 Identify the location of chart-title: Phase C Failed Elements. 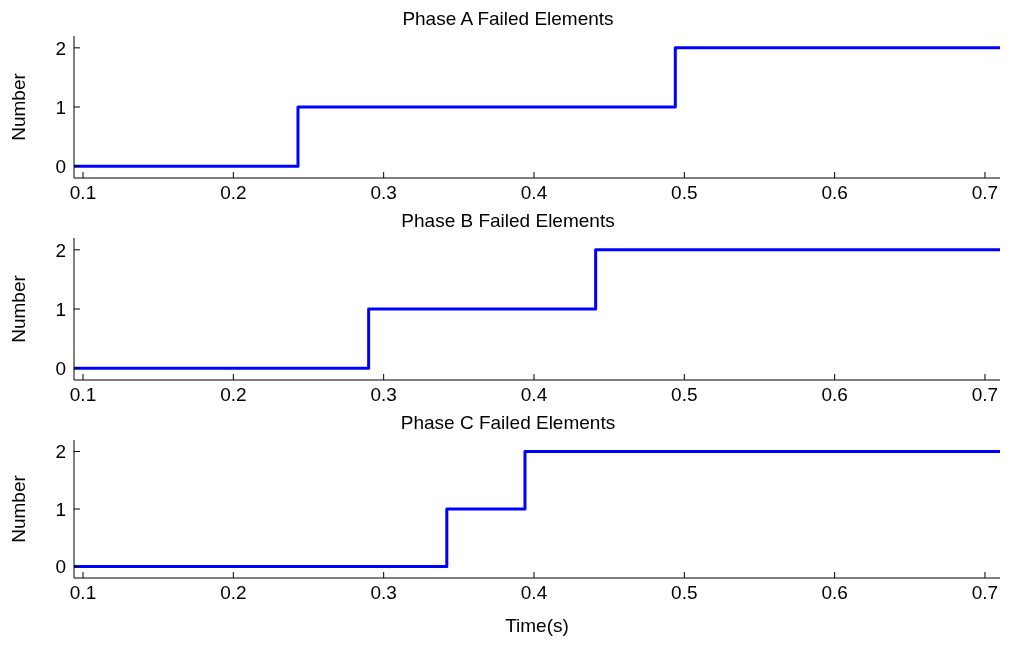
(508, 423).